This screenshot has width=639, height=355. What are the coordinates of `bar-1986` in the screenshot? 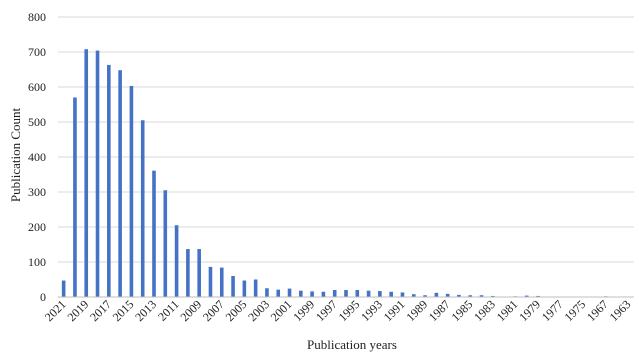 It's located at (459, 295).